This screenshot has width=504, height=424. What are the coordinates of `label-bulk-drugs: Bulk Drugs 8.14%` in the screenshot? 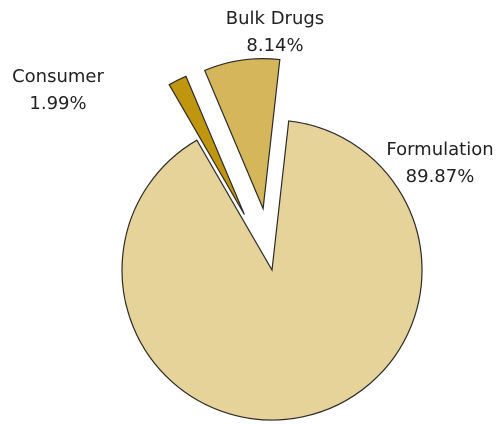 It's located at (275, 32).